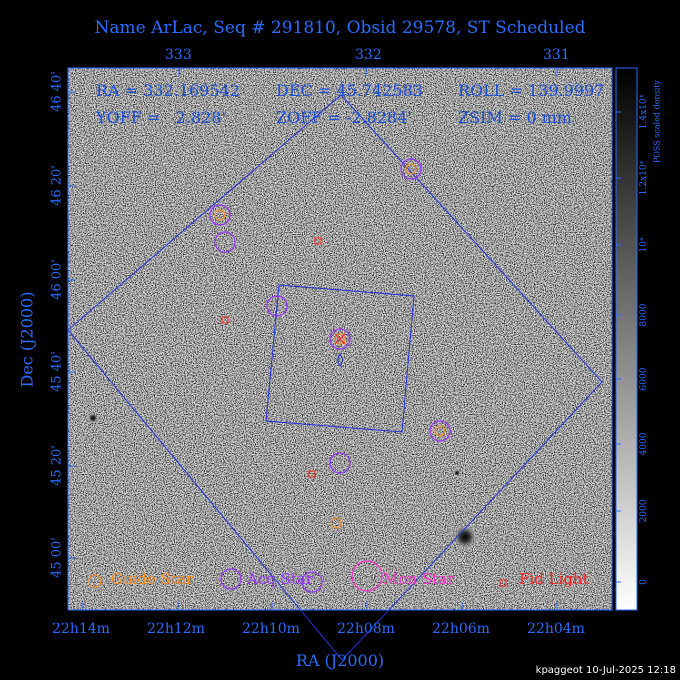 This screenshot has height=680, width=680. I want to click on bottom-tick-label: 22h12m, so click(176, 629).